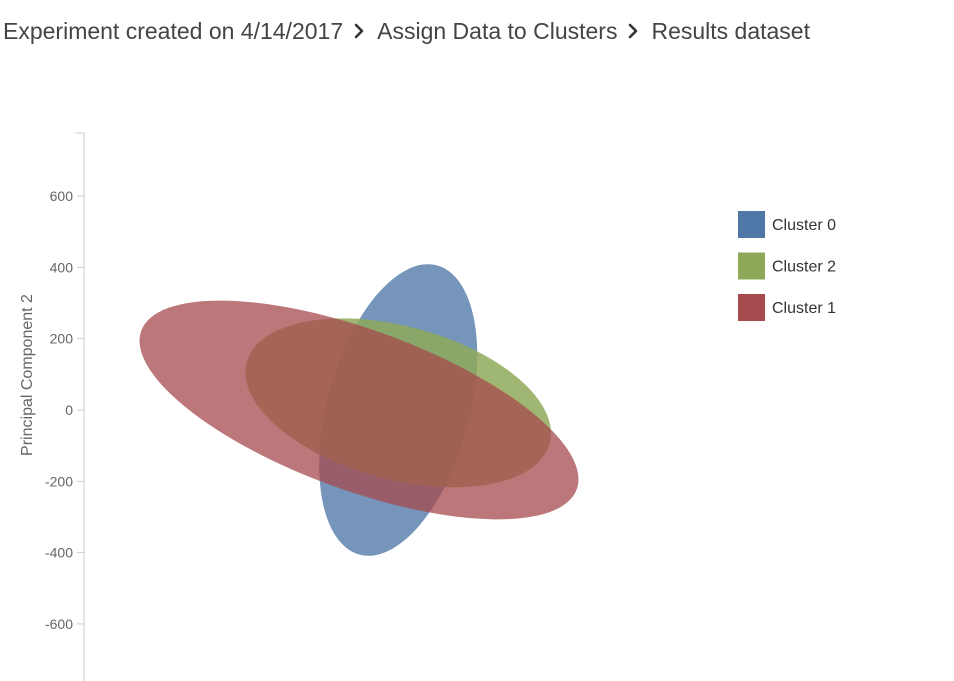 The height and width of the screenshot is (681, 954). I want to click on y-tick-label: -600, so click(59, 624).